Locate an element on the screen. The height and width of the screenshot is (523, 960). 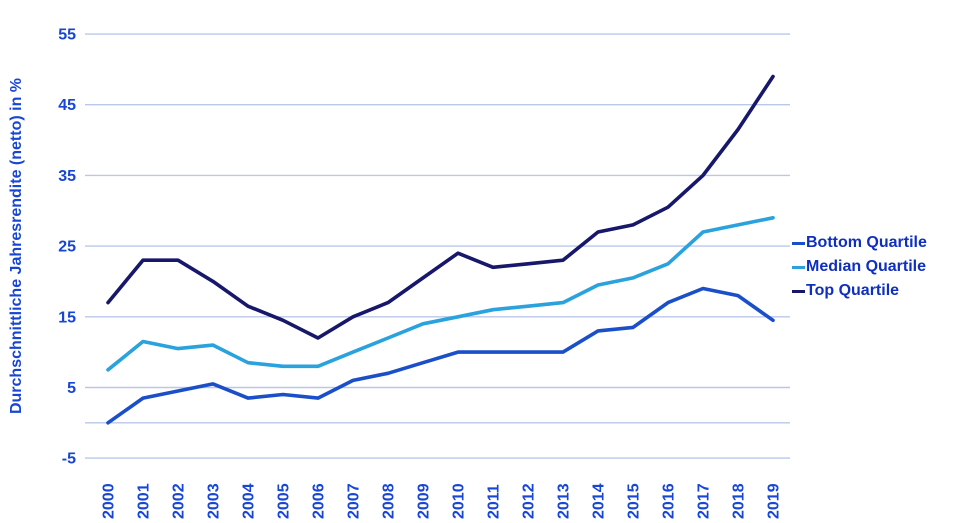
x-tick-label: 2019 is located at coordinates (774, 501).